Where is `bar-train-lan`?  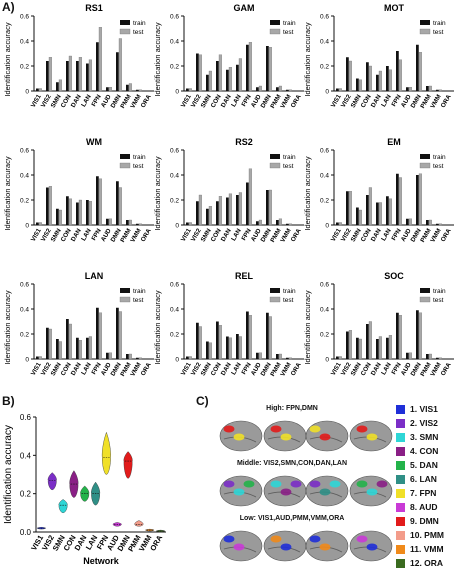 bar-train-lan is located at coordinates (237, 210).